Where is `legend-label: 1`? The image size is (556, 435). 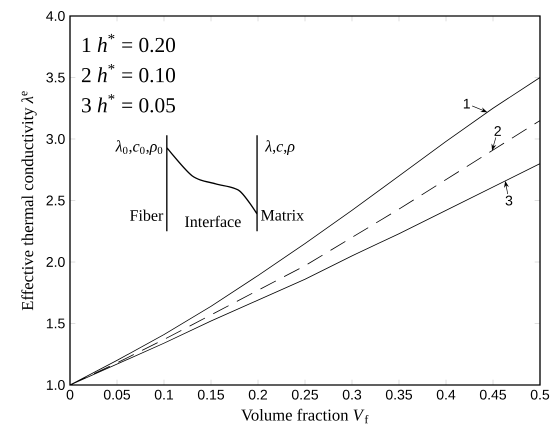 legend-label: 1 is located at coordinates (467, 103).